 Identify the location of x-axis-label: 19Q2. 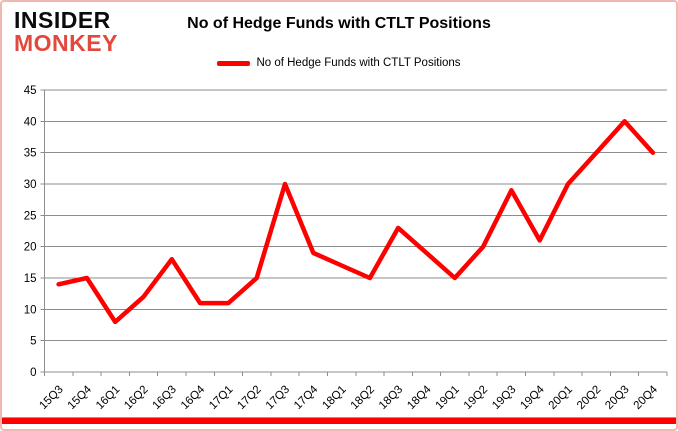
(476, 398).